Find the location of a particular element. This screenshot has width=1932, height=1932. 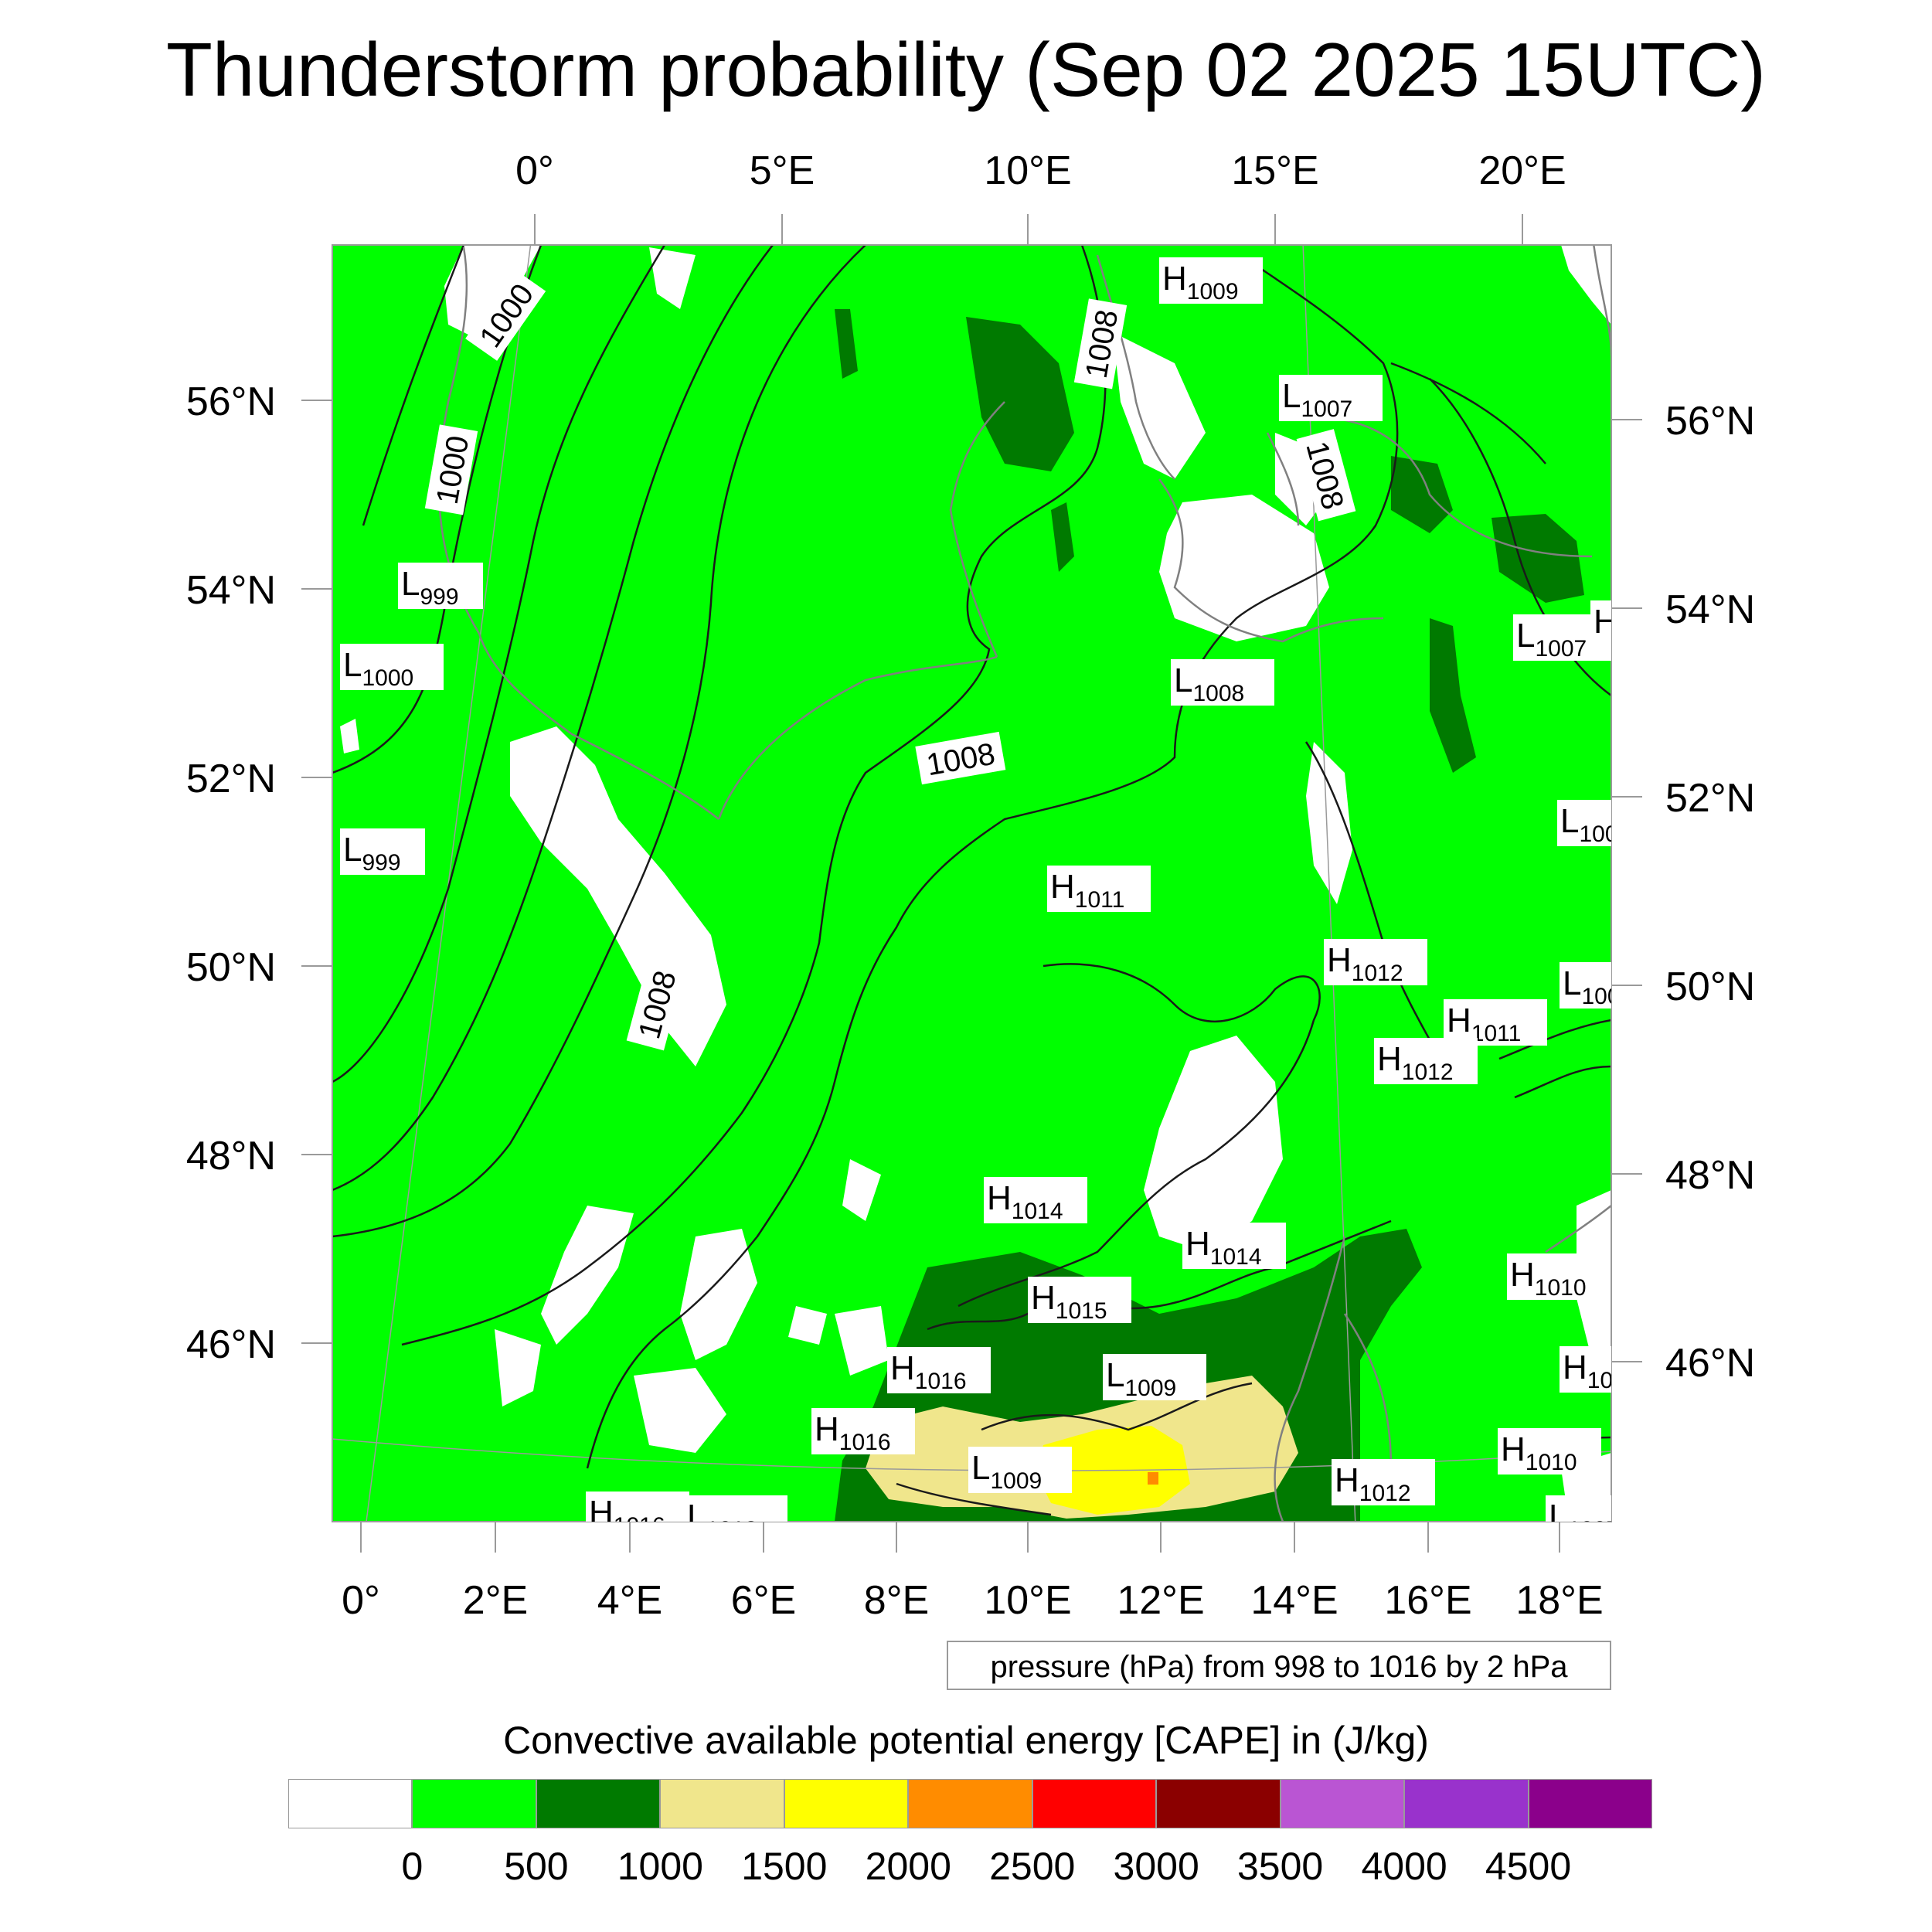

bottom-lon-label: 12°E is located at coordinates (1161, 1600).